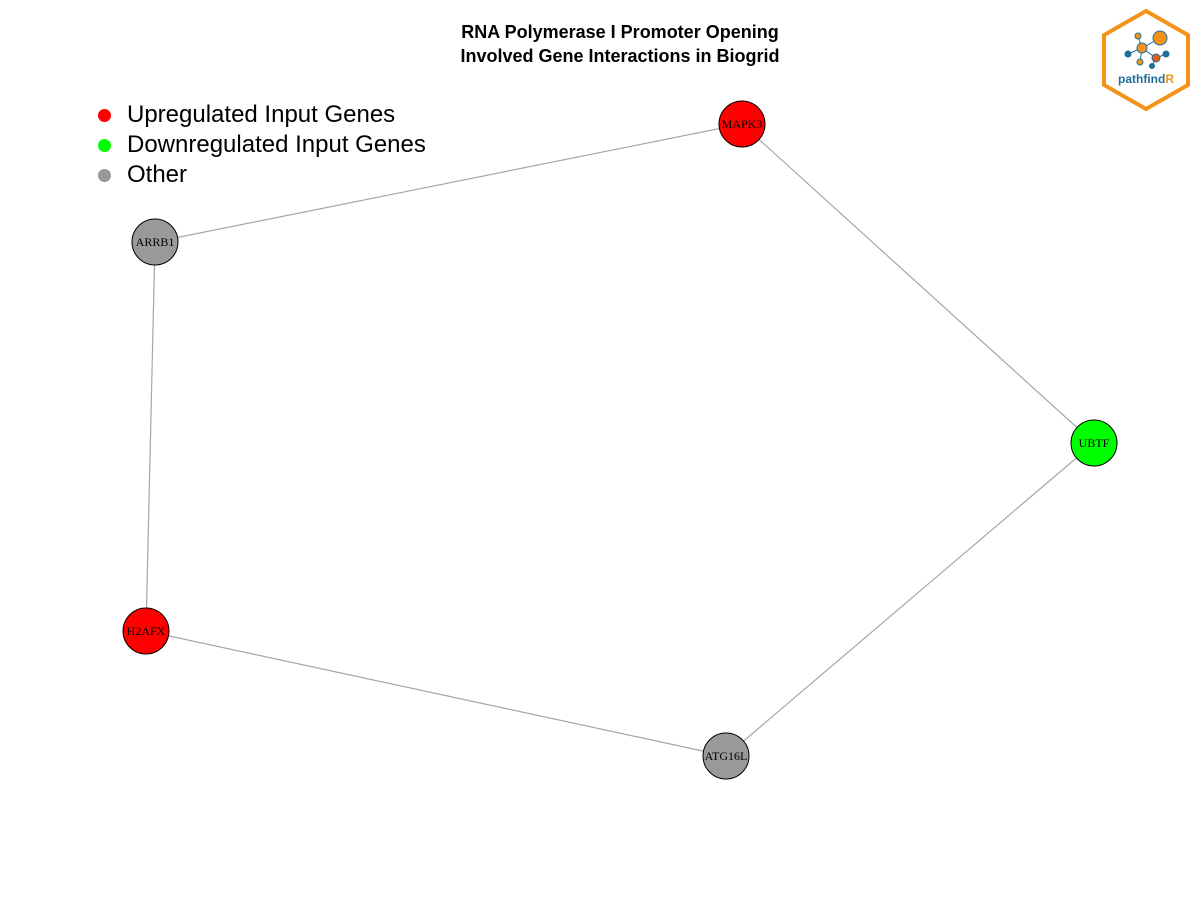 This screenshot has height=900, width=1200. I want to click on legend-label: Downregulated Input Genes, so click(276, 144).